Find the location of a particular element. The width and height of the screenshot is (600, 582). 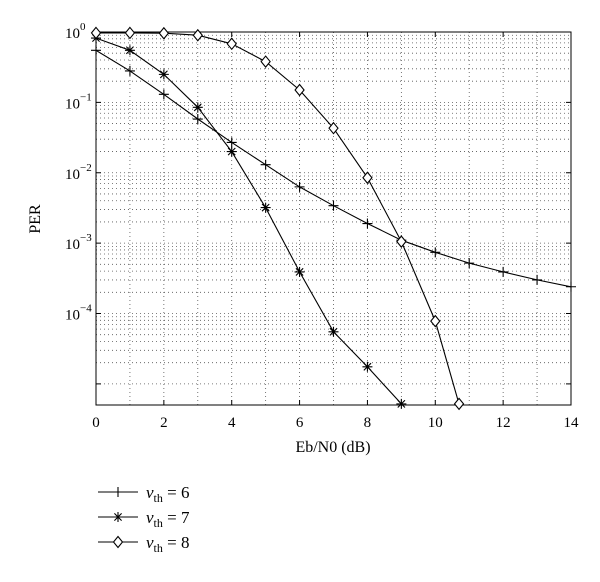

y-tick-label: 10 −3 is located at coordinates (78, 242).